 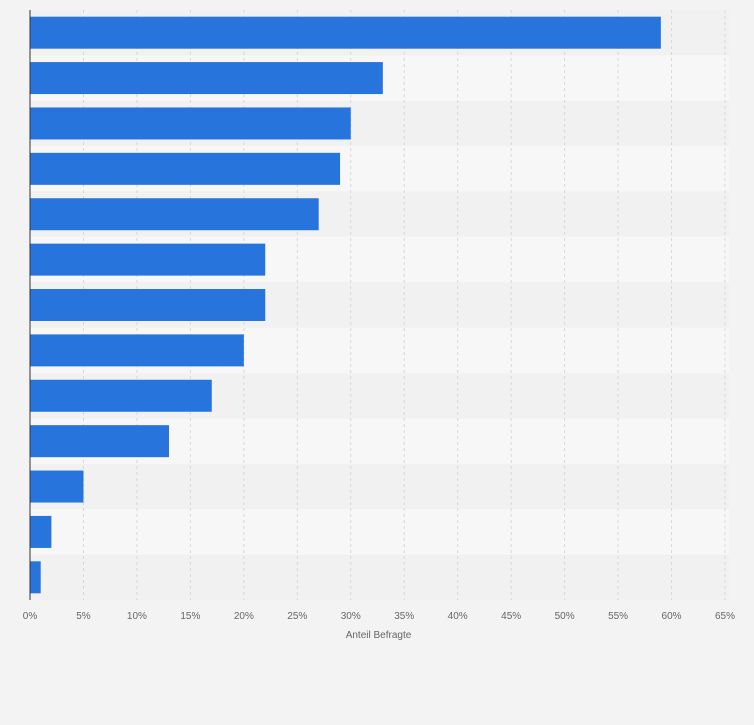 I want to click on x-tick-label: 60%, so click(x=672, y=616).